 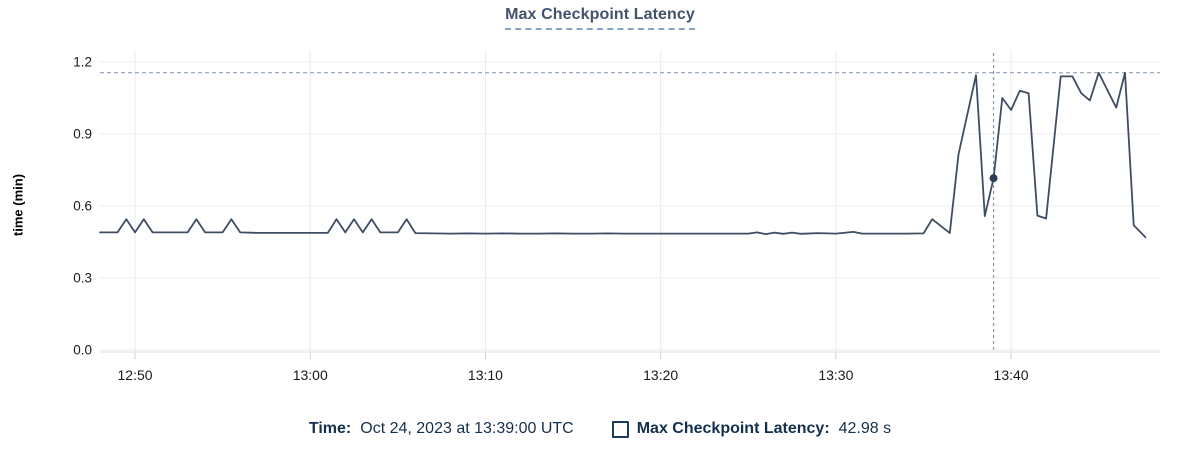 I want to click on time-label: Time:, so click(x=330, y=428).